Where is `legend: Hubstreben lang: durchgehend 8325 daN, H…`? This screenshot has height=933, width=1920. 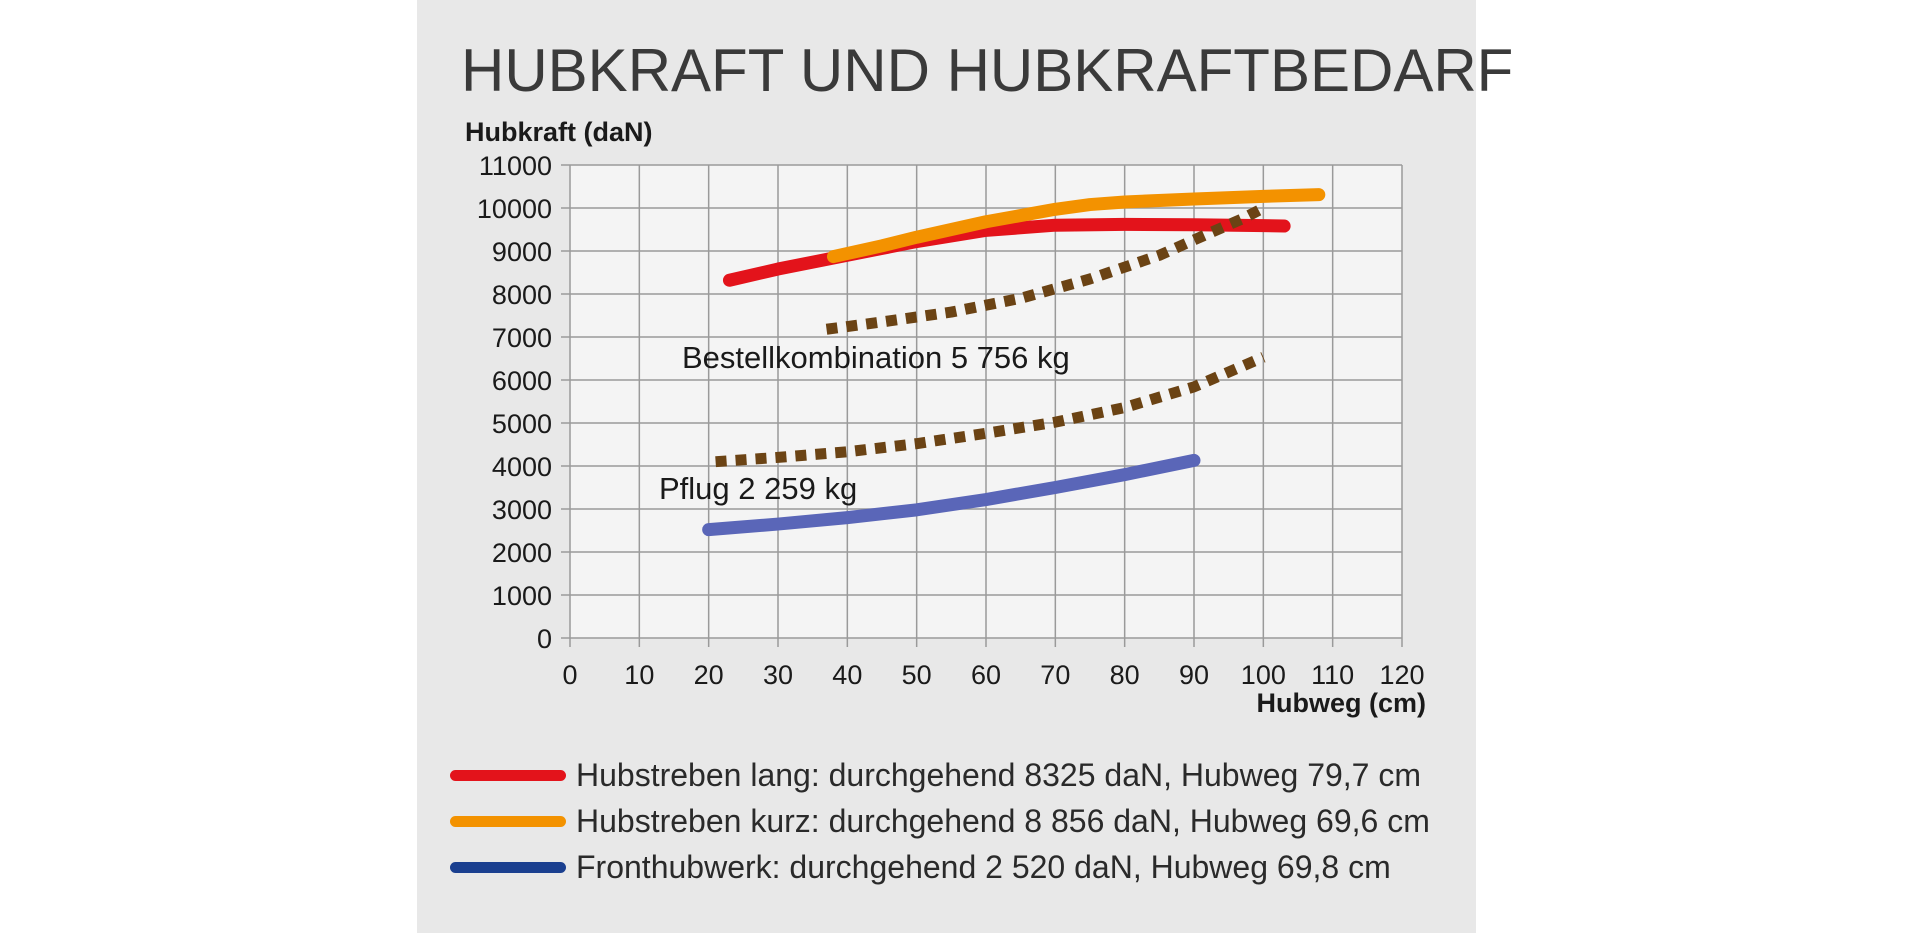
legend: Hubstreben lang: durchgehend 8325 daN, H… is located at coordinates (940, 821).